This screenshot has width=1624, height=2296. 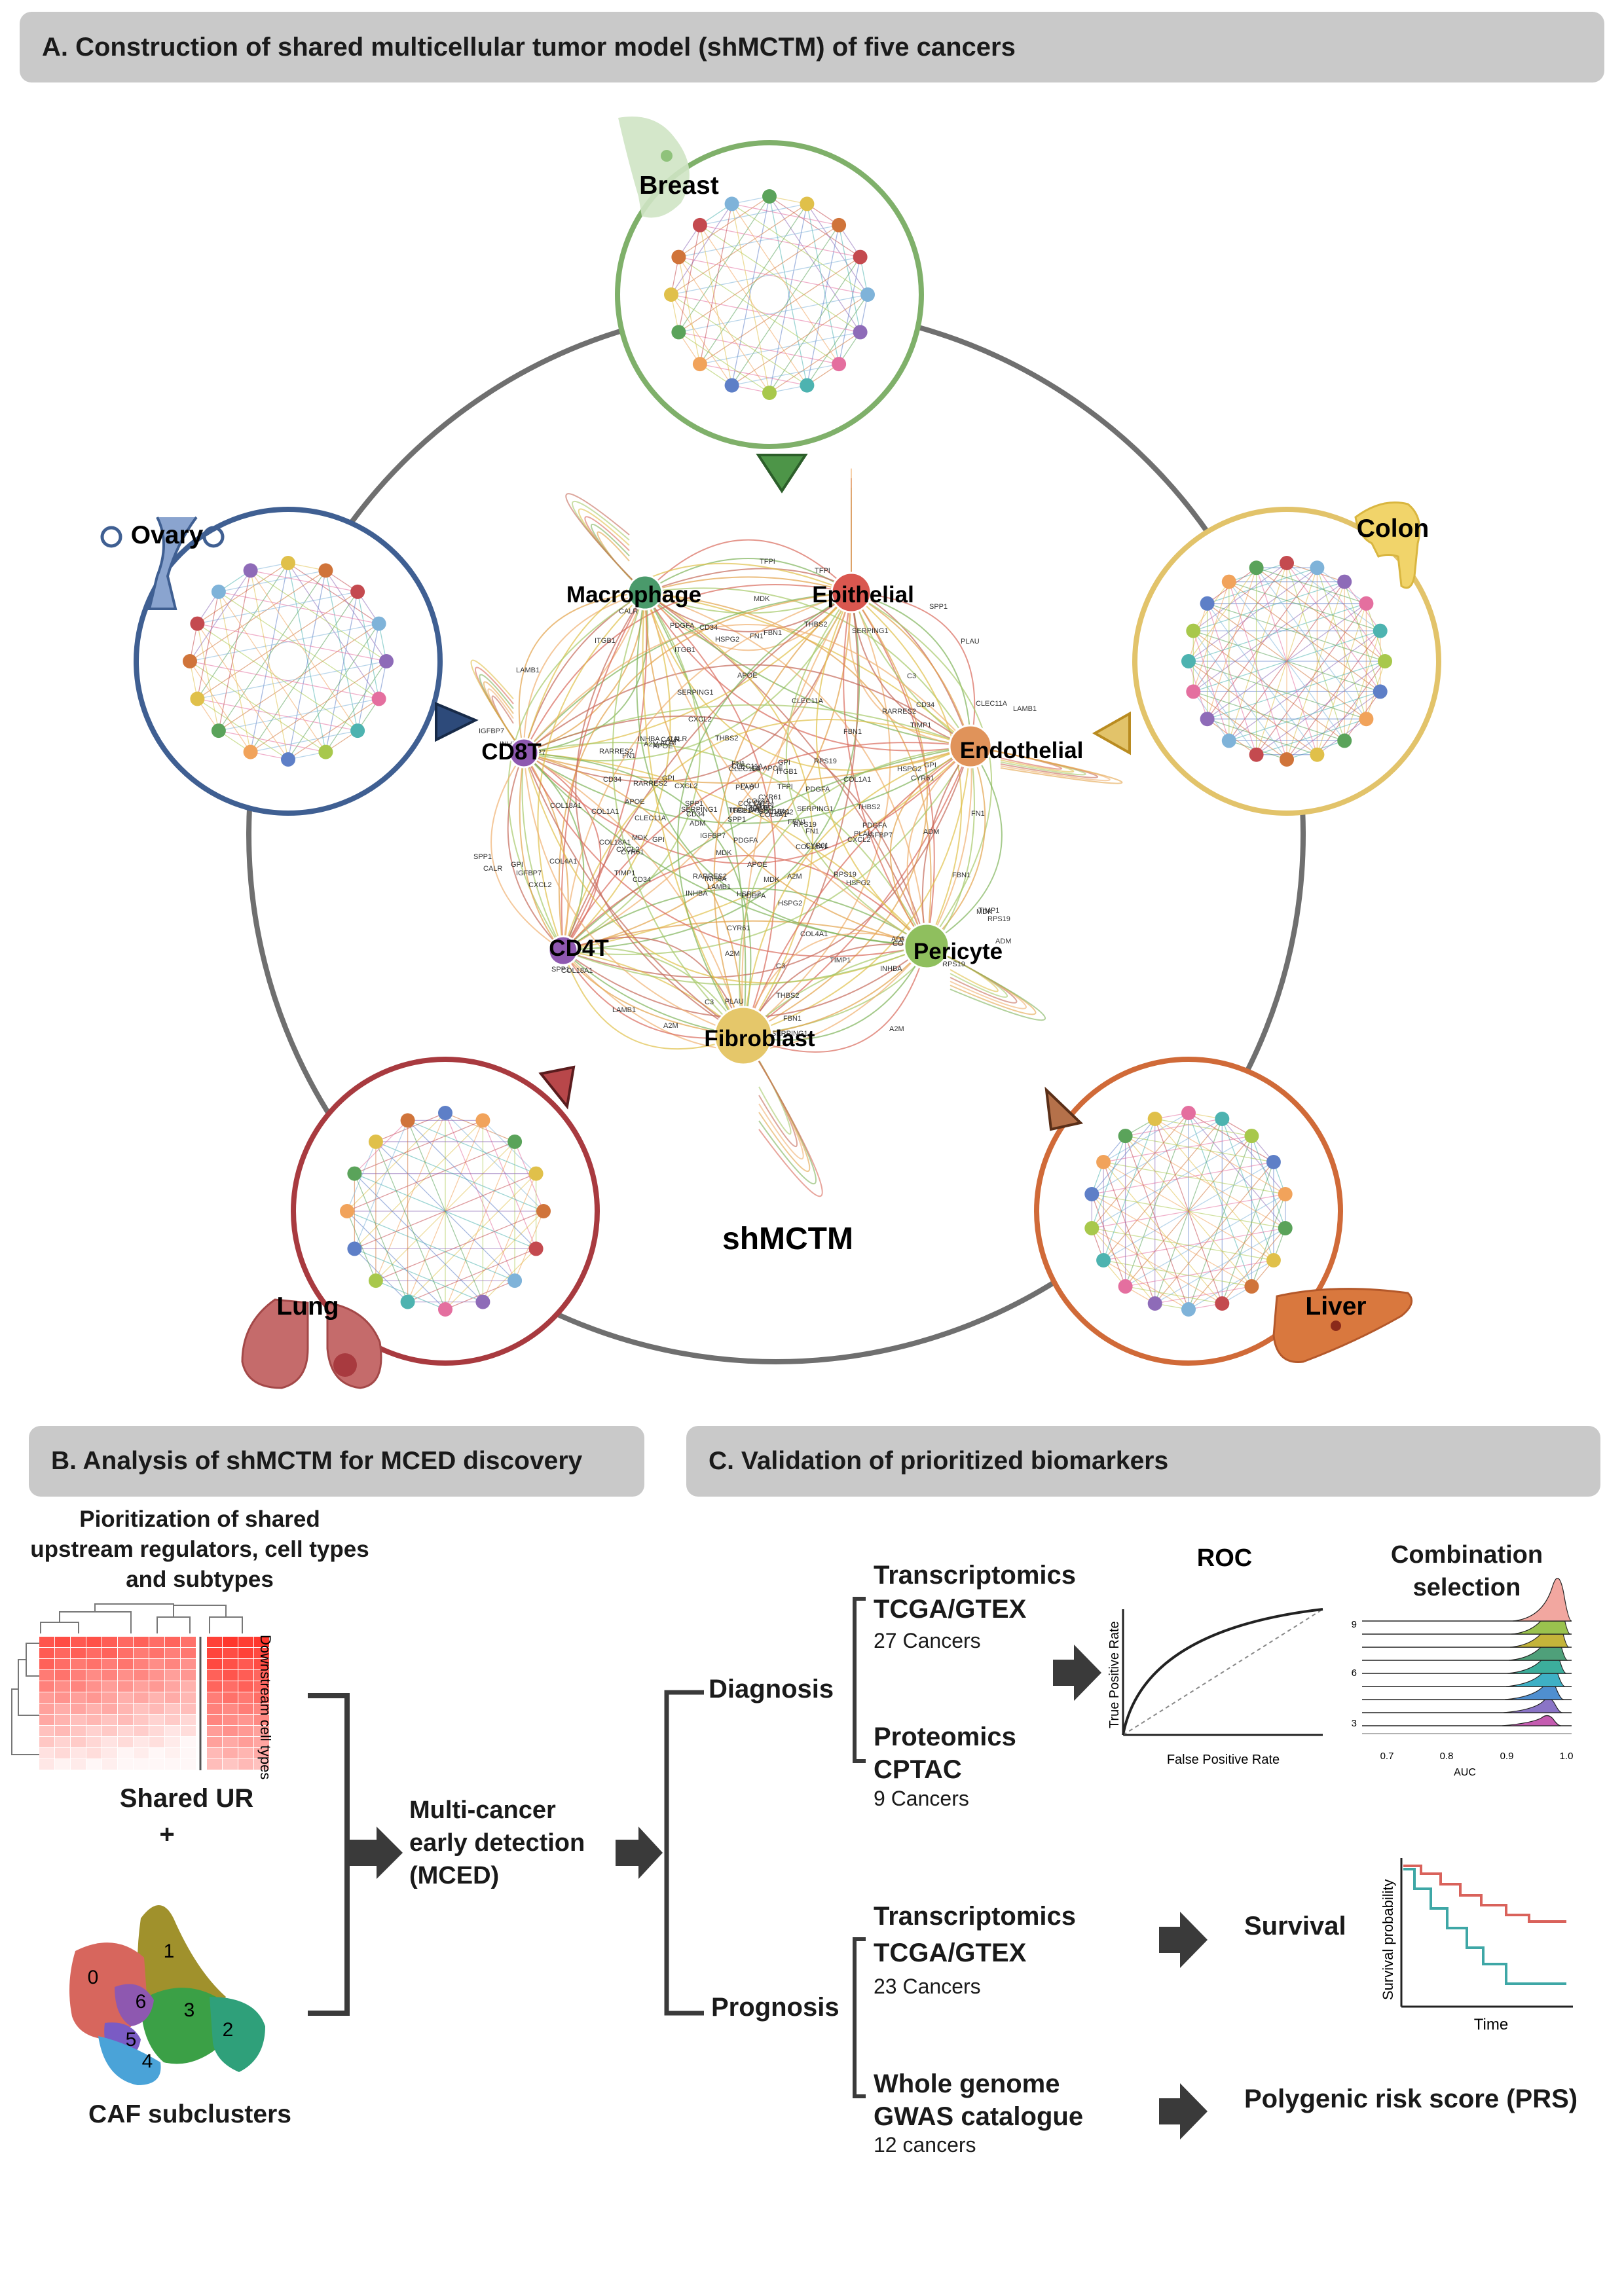 What do you see at coordinates (724, 853) in the screenshot?
I see `gene-label: MDK` at bounding box center [724, 853].